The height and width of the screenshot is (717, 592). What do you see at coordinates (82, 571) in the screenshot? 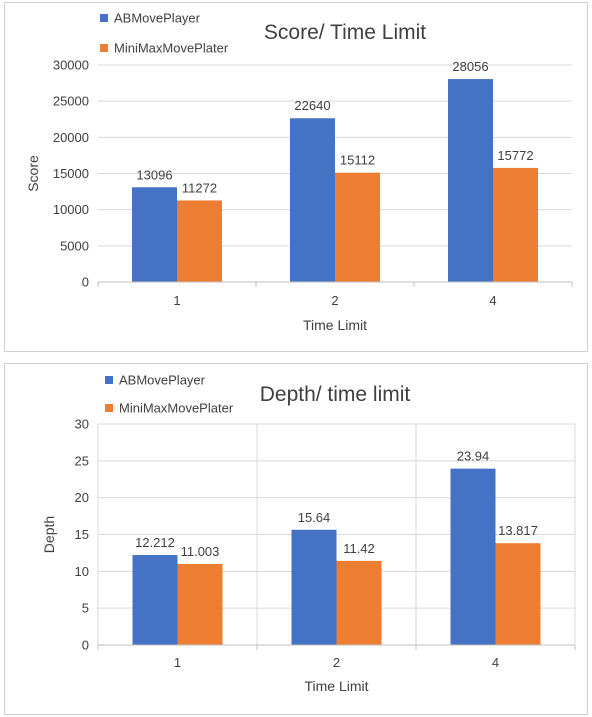
I see `y-tick-label: 10` at bounding box center [82, 571].